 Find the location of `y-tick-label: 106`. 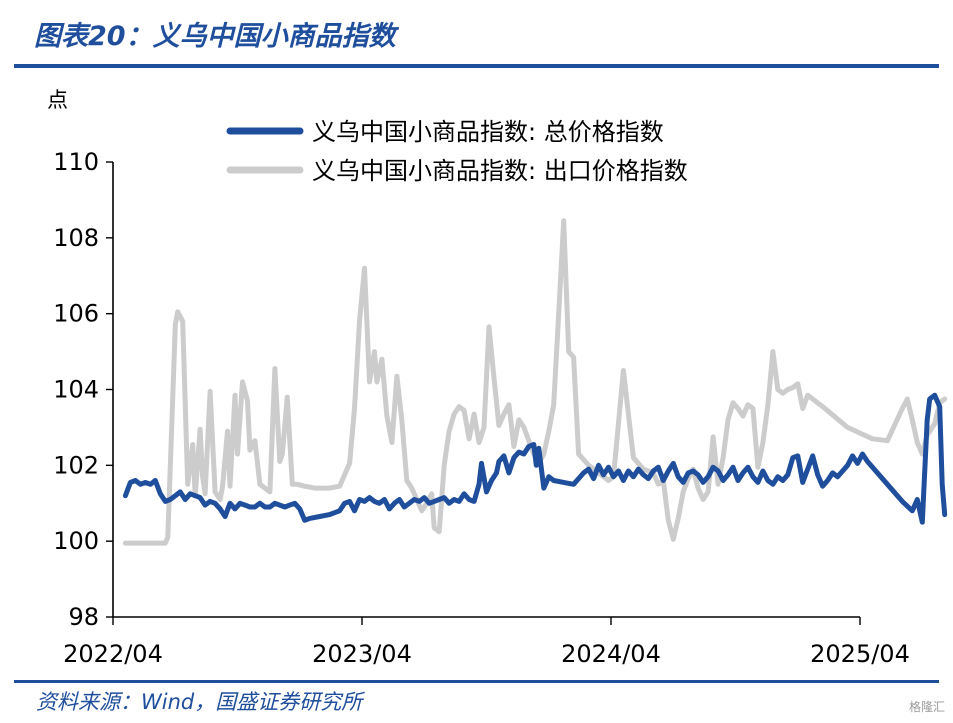

y-tick-label: 106 is located at coordinates (76, 314).